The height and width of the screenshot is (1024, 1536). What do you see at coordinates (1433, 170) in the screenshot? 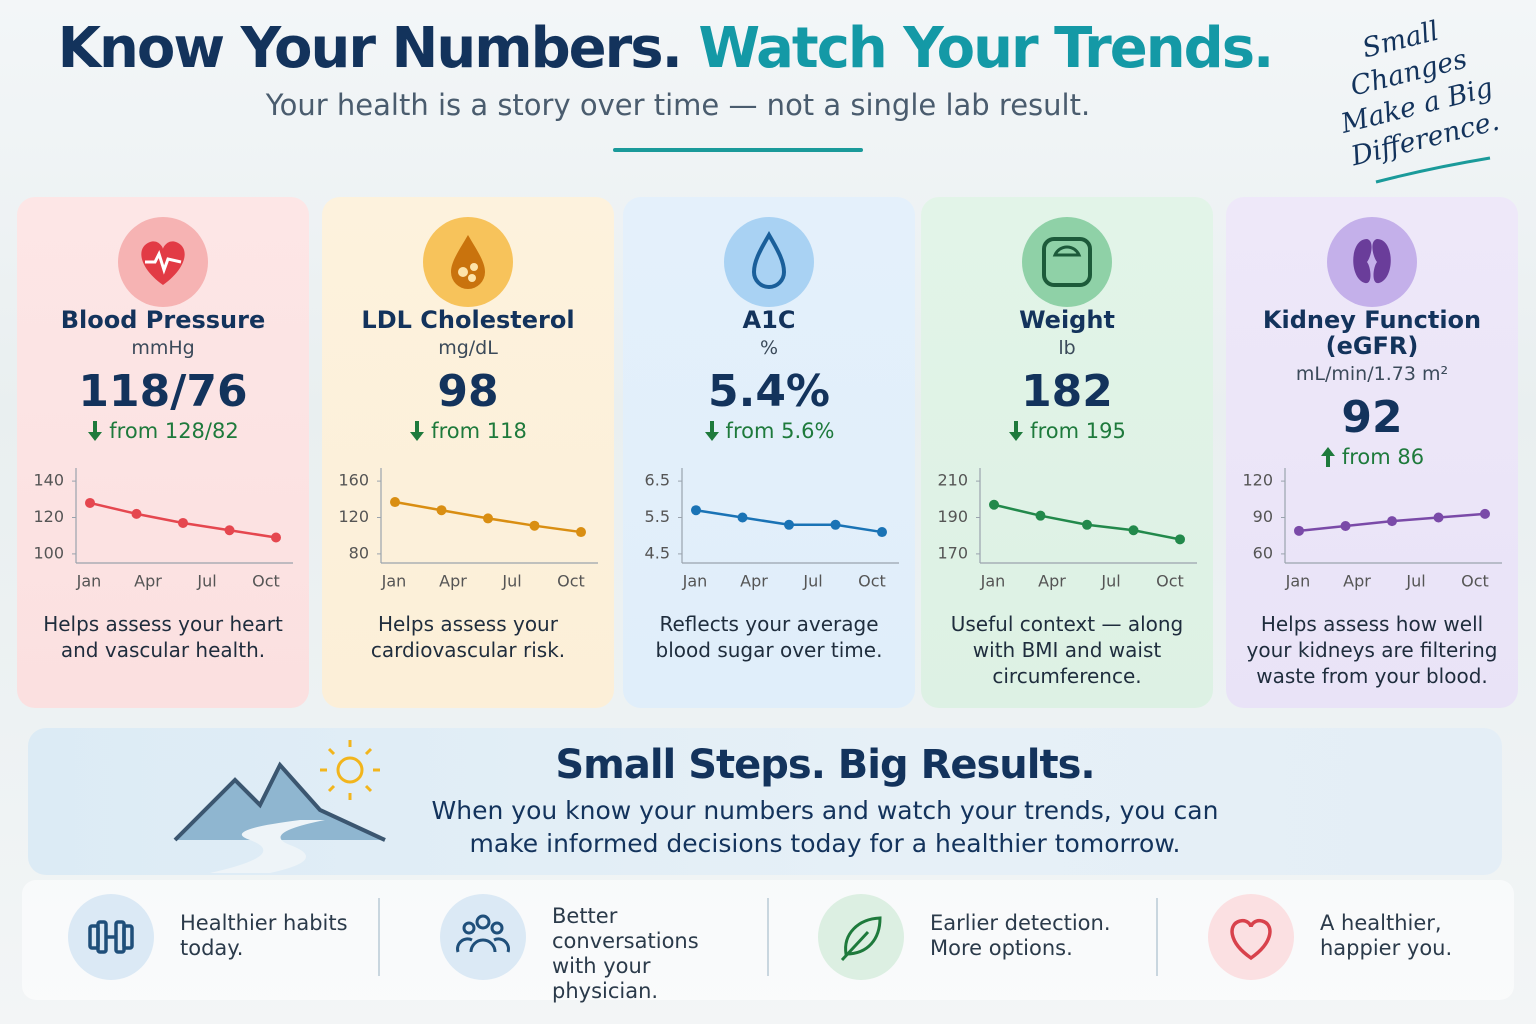
I see `note-underline` at bounding box center [1433, 170].